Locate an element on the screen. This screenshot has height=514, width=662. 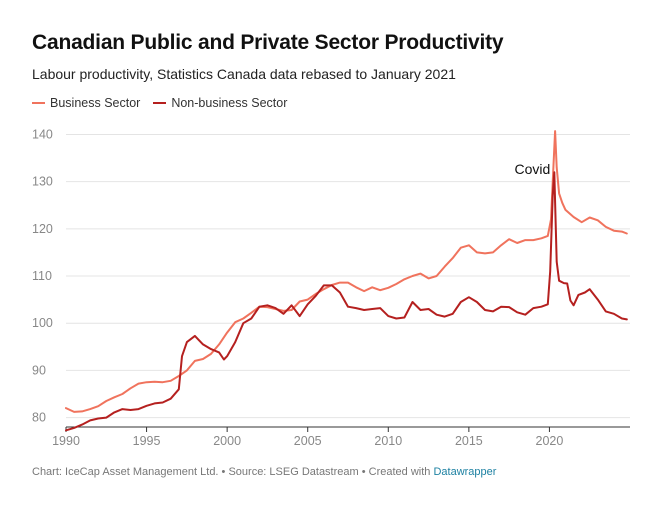
x-tick-label-2010: 2010 is located at coordinates (388, 441).